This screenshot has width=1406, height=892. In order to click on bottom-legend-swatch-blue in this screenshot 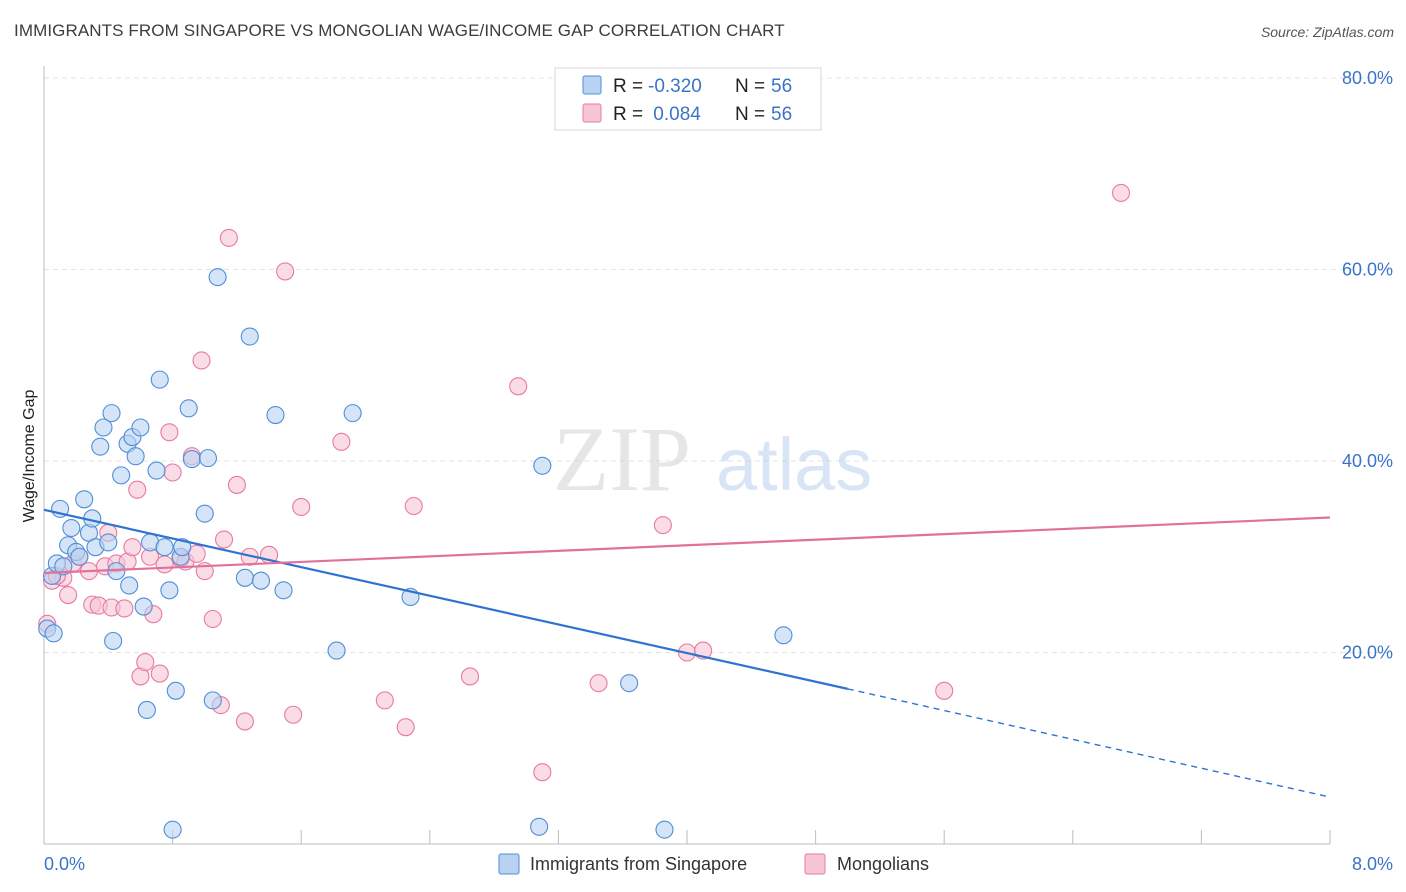, I will do `click(509, 864)`.